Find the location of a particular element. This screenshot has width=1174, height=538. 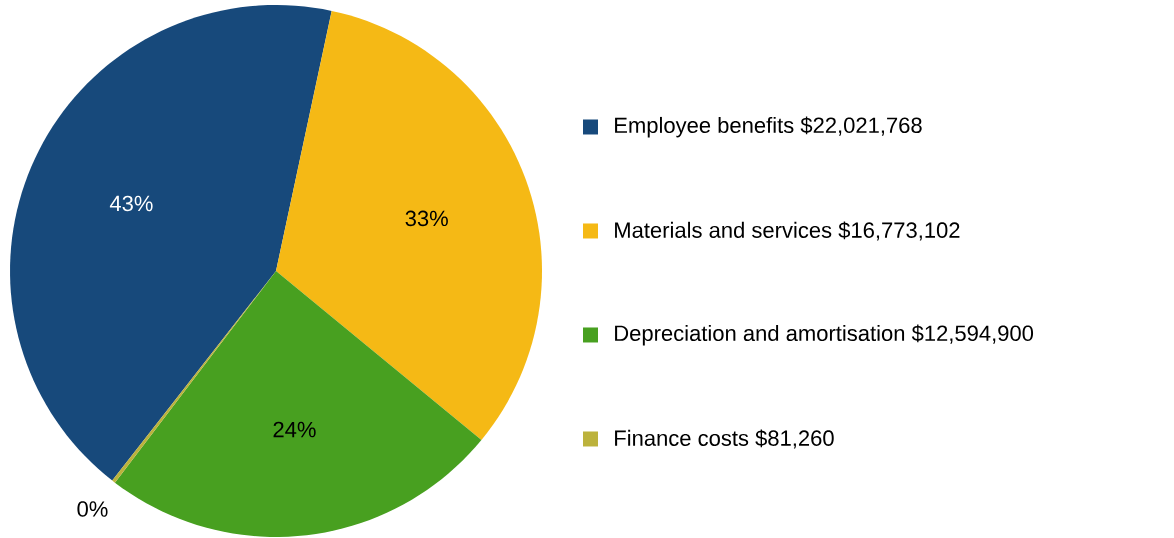

data-label: 33% is located at coordinates (426, 218).